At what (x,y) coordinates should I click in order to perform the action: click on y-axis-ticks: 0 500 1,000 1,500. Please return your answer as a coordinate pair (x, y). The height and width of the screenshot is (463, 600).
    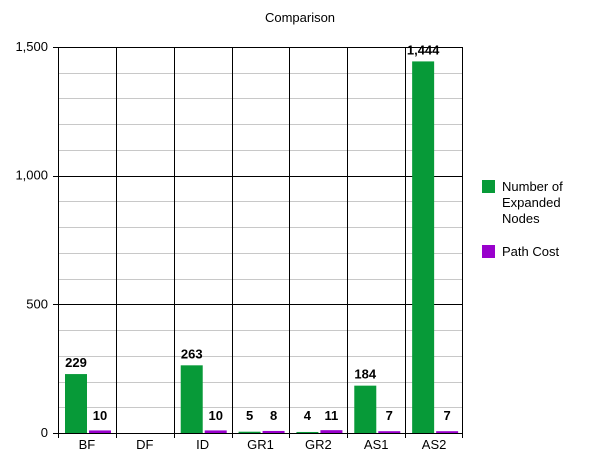
    Looking at the image, I should click on (31, 239).